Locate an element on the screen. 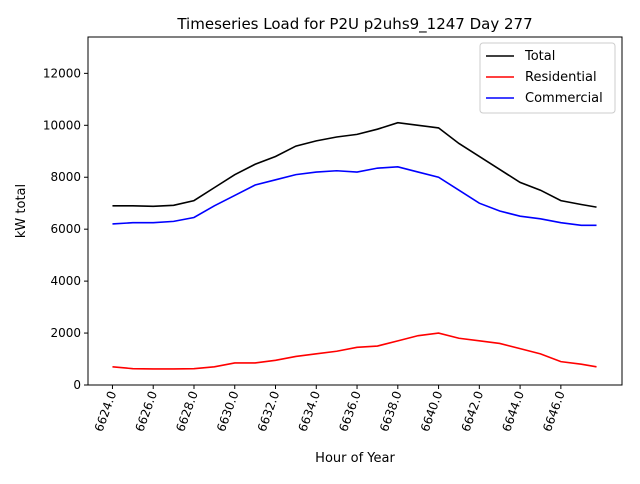 The height and width of the screenshot is (484, 640). x-tick-label: 6624.0 is located at coordinates (106, 411).